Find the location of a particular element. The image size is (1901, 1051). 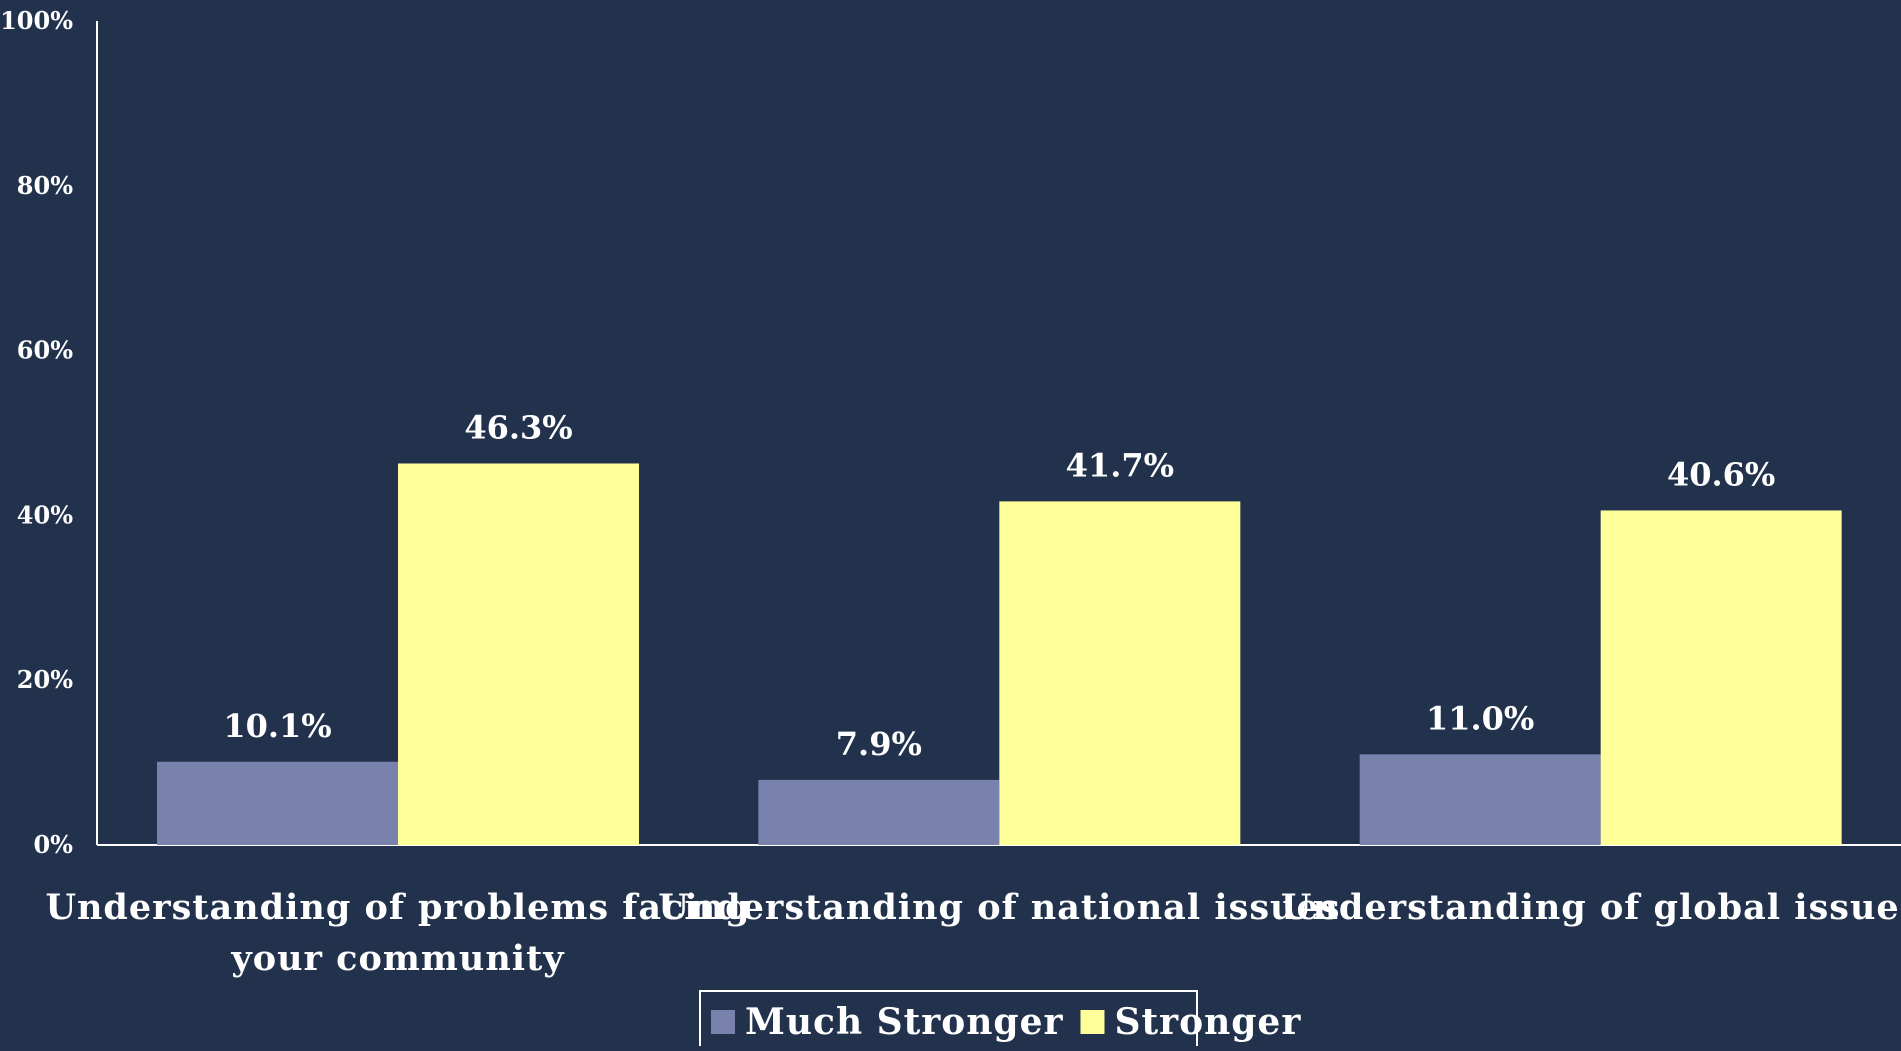

y-tick-label: 20% is located at coordinates (45, 679).